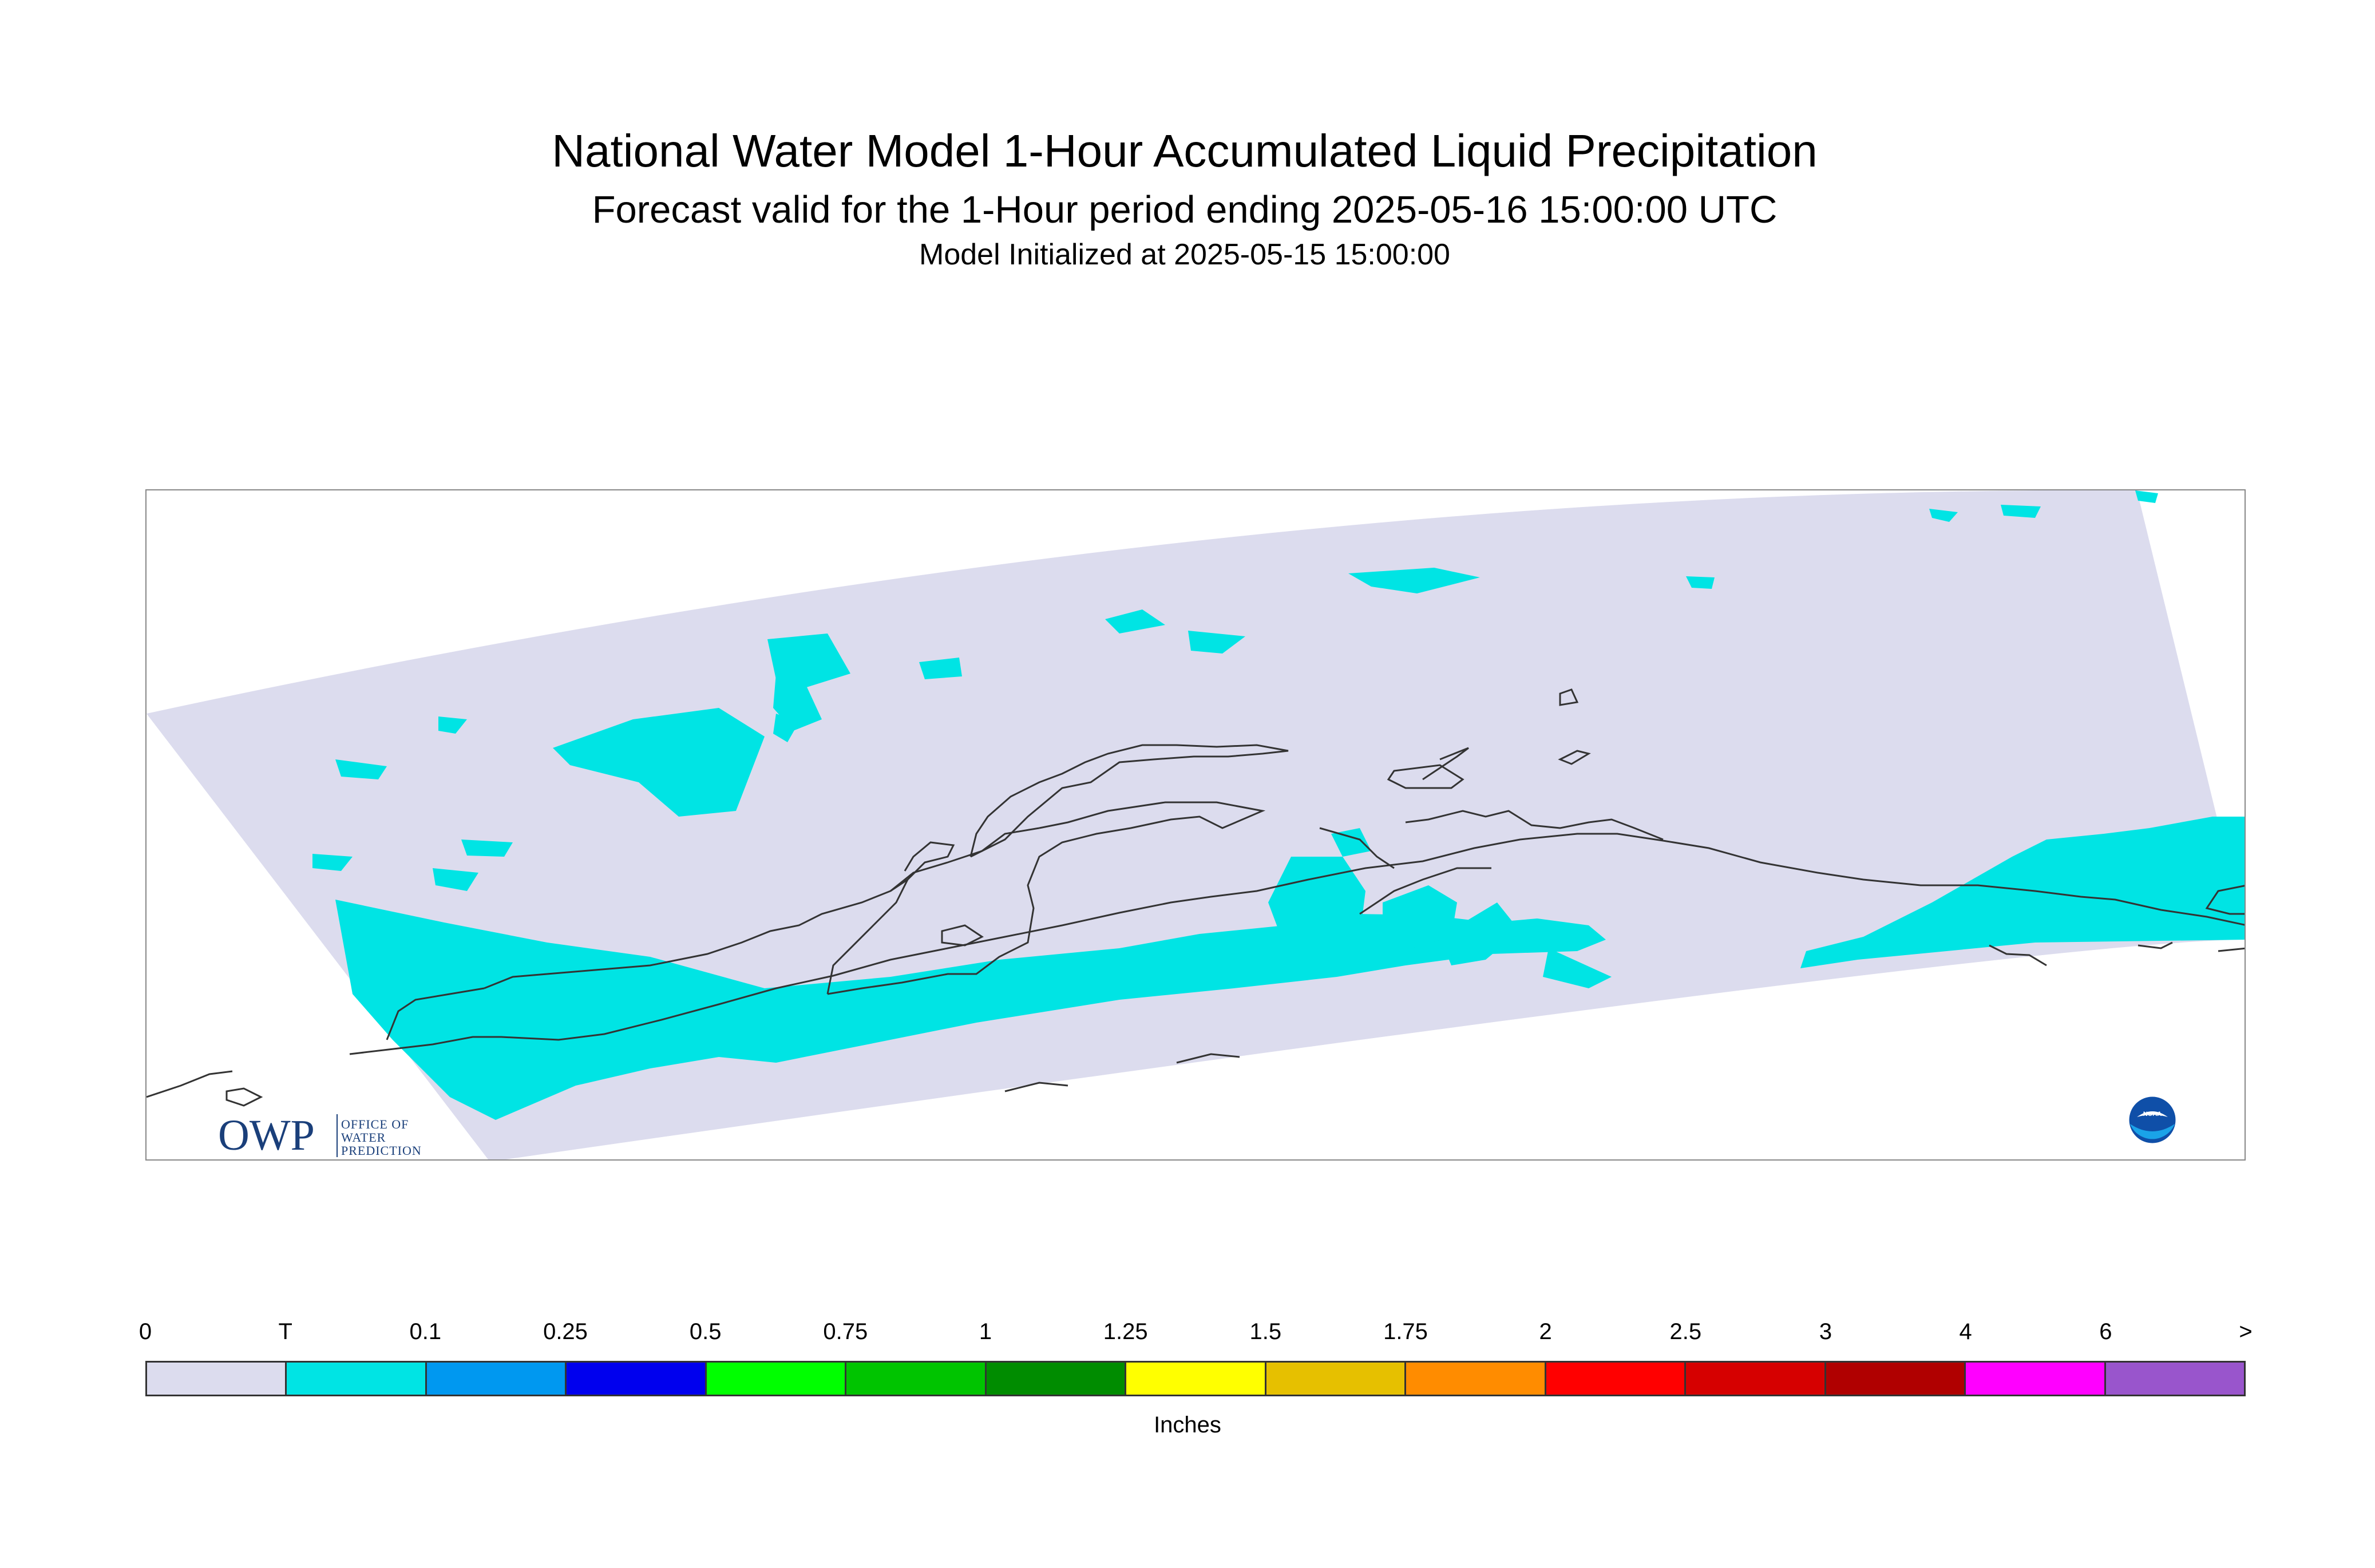 Image resolution: width=2375 pixels, height=1568 pixels. I want to click on colorbar-tick-label: 3, so click(1826, 1331).